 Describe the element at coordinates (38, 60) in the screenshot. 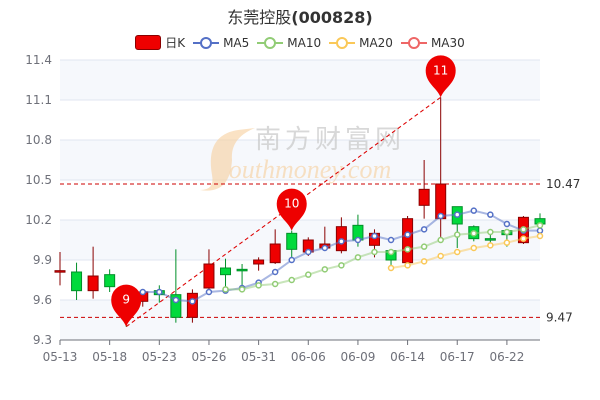

I see `y-tick-label: 11.4` at that location.